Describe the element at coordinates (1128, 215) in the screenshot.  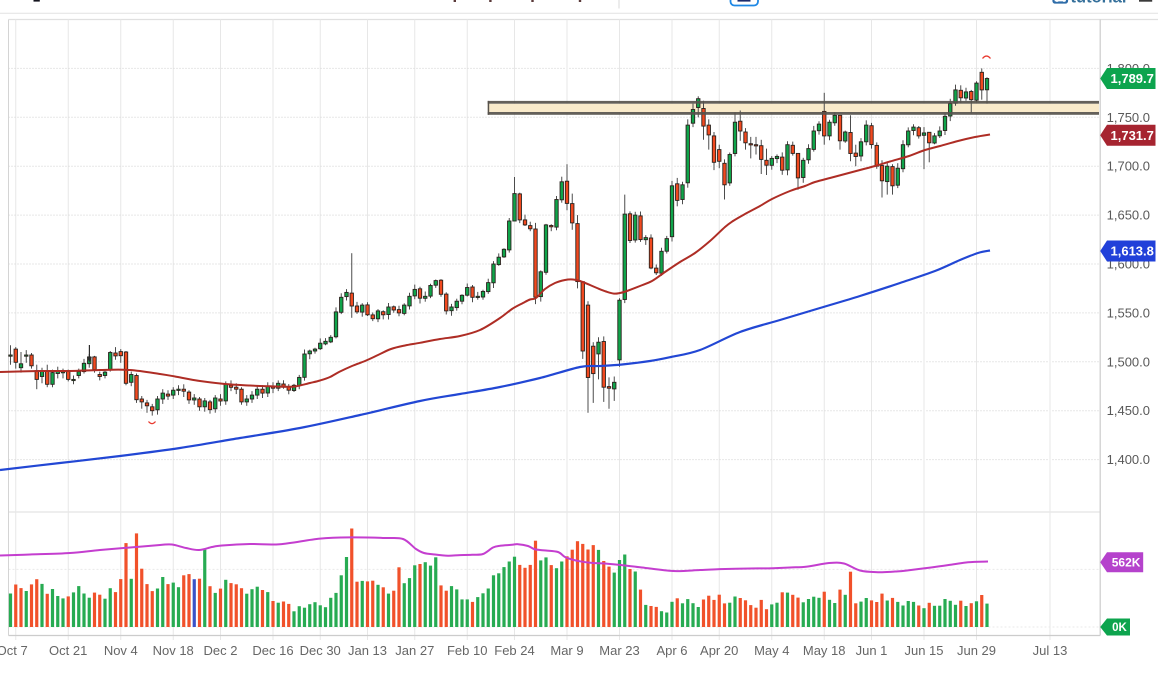
I see `svg-text: 1,650.0` at that location.